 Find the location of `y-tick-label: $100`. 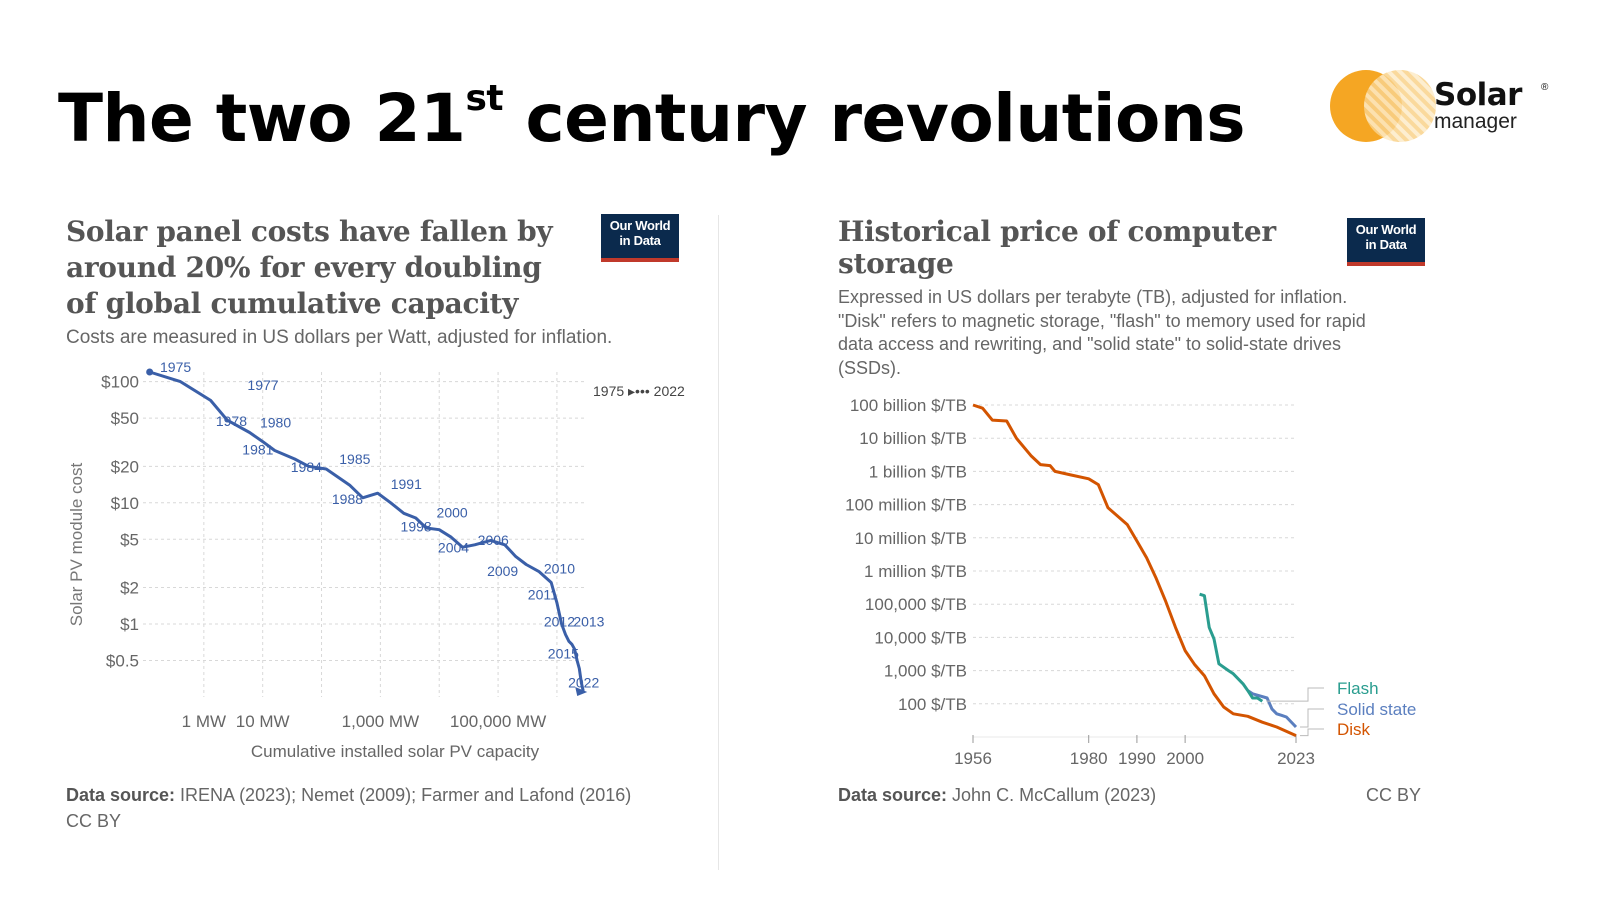

y-tick-label: $100 is located at coordinates (120, 382).